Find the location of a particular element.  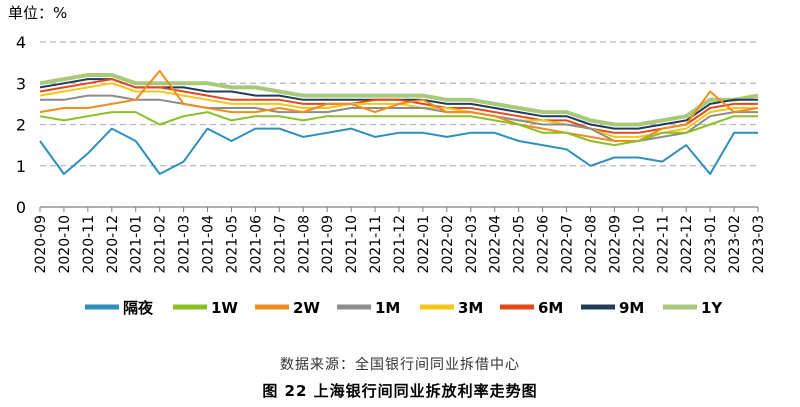

x-tick-label: 2021-10 is located at coordinates (352, 244).